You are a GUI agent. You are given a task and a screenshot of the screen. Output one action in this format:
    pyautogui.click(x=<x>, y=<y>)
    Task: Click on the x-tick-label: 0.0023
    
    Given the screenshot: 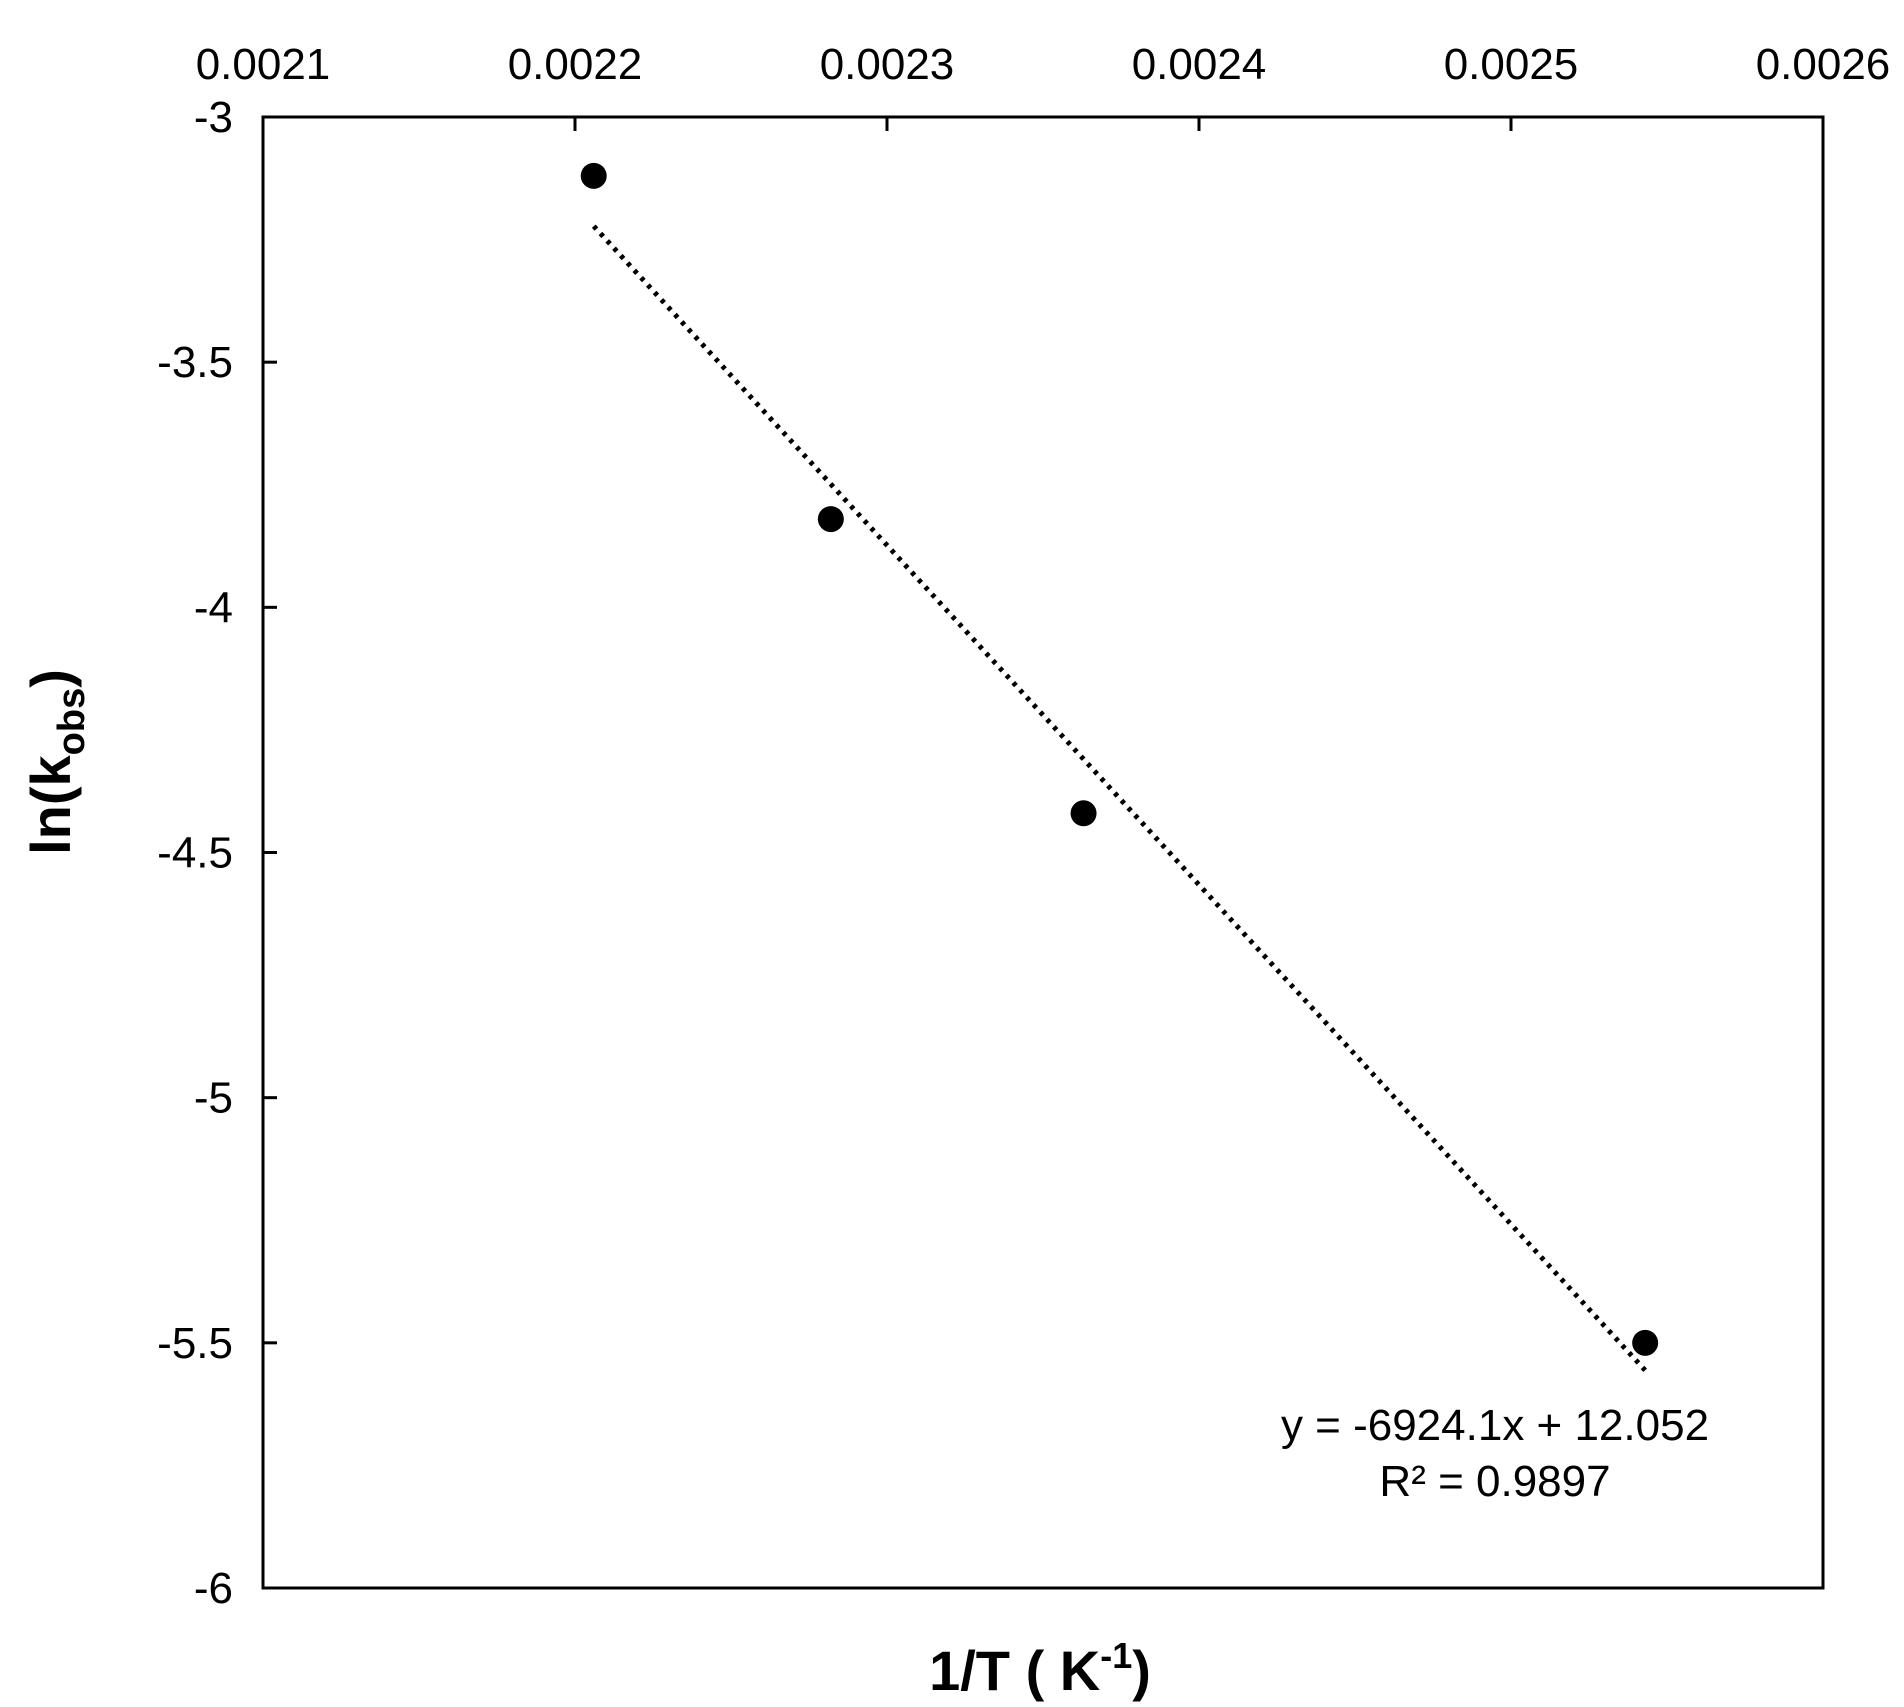 What is the action you would take?
    pyautogui.click(x=887, y=64)
    